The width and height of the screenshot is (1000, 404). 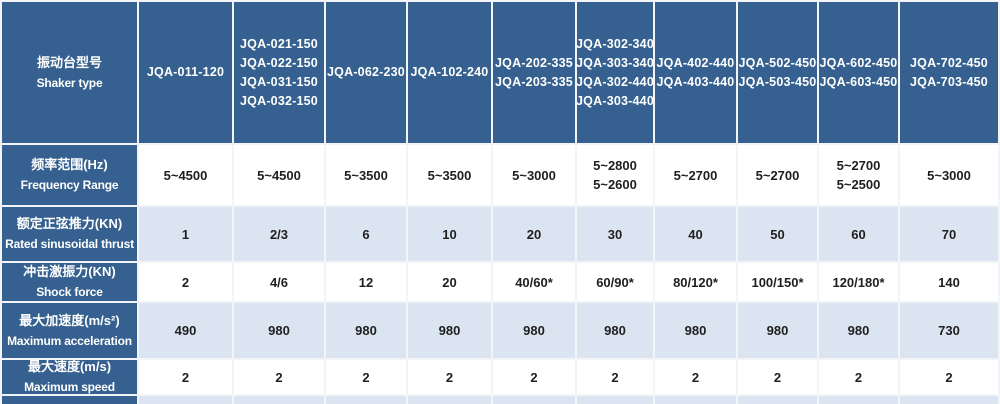 I want to click on cell-line: 40/60*, so click(x=534, y=282).